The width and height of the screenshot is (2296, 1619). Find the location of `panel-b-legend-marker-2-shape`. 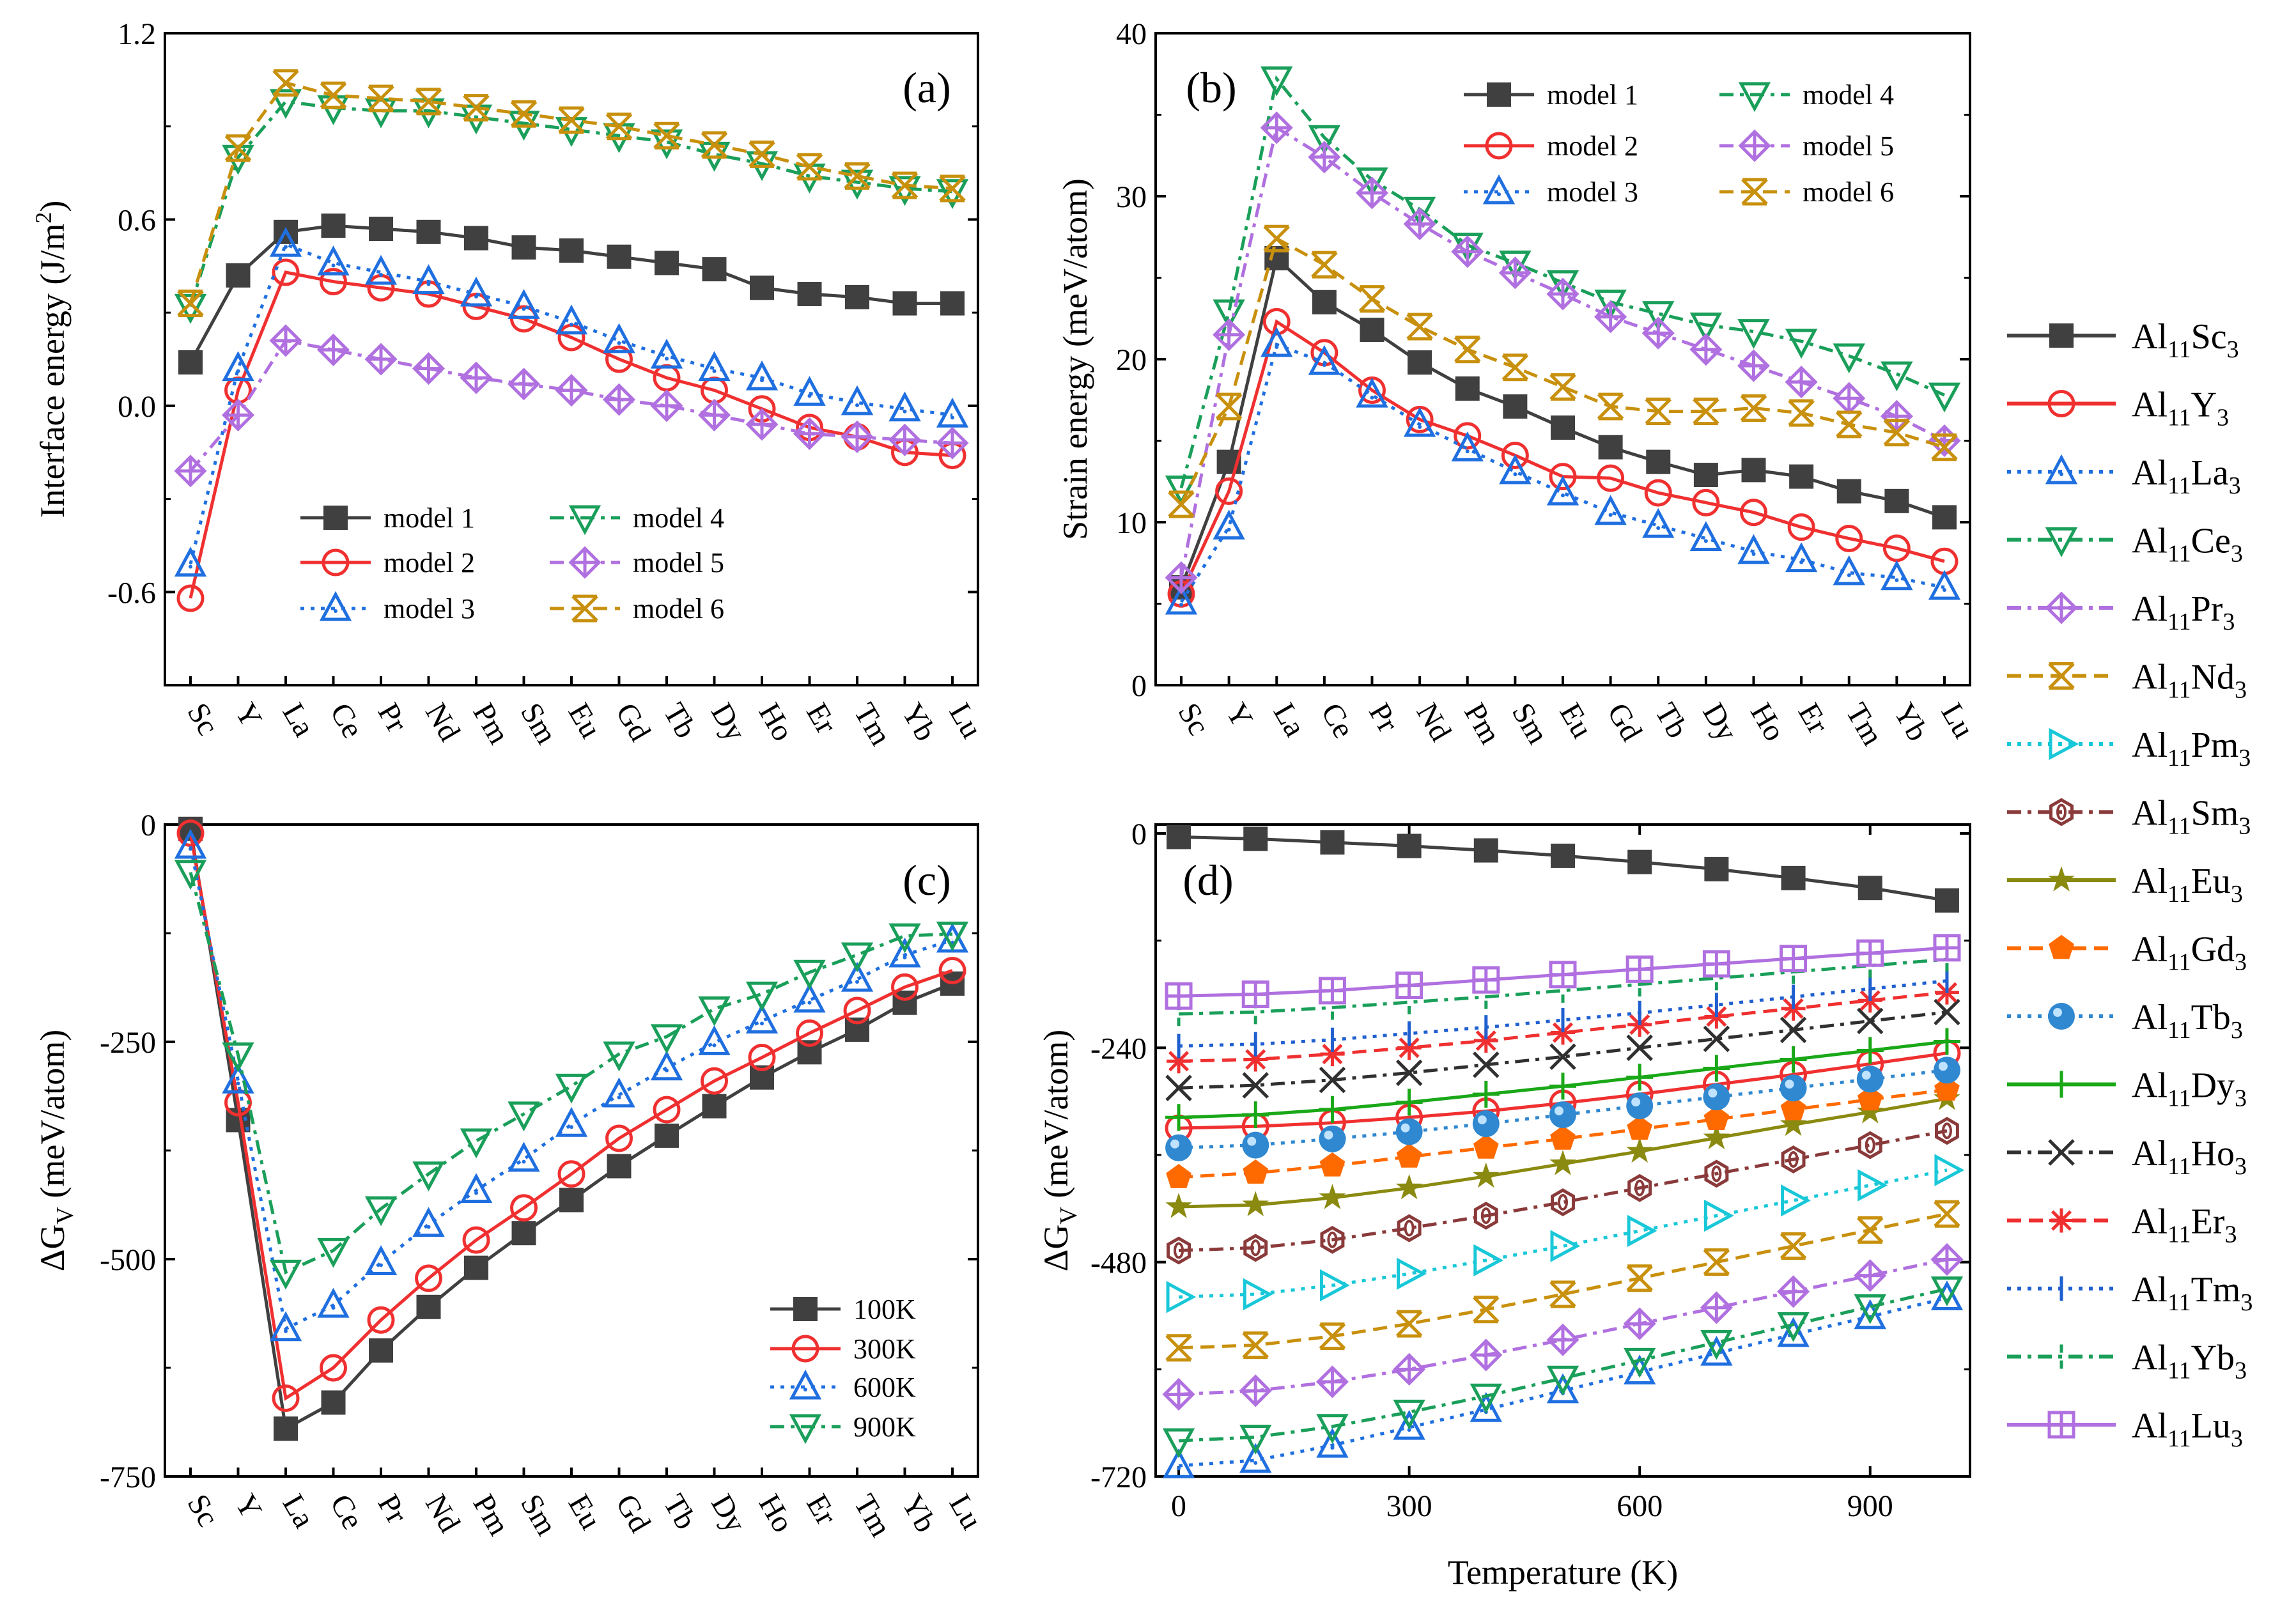

panel-b-legend-marker-2-shape is located at coordinates (1499, 146).